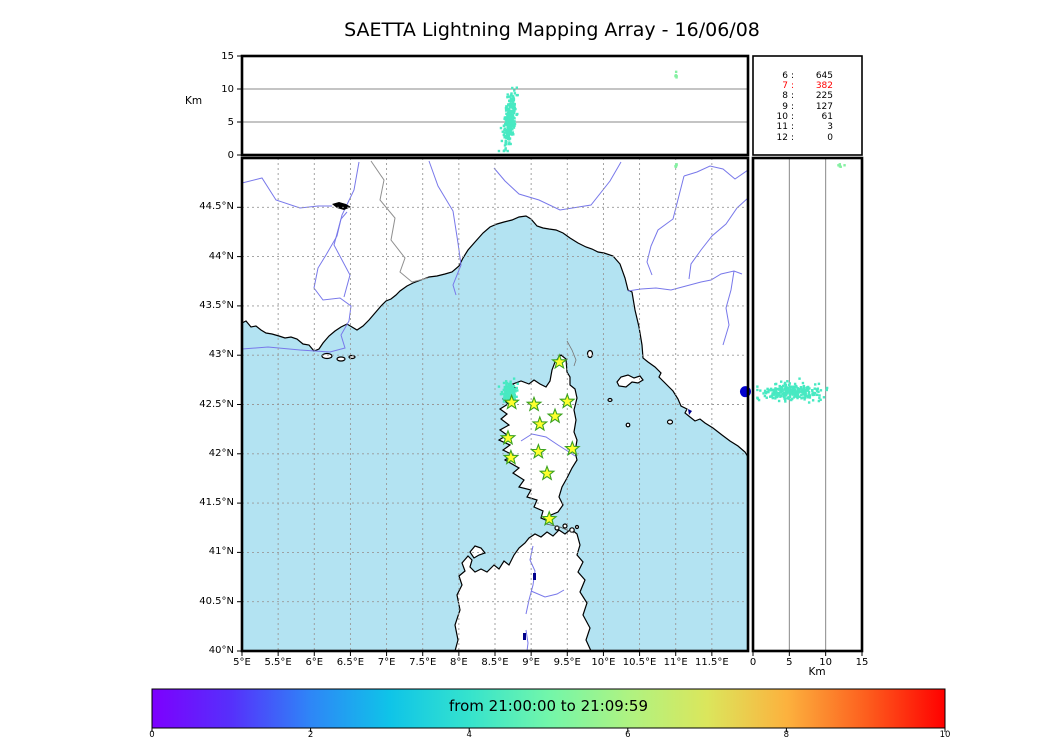  I want to click on altitude-bin-value: 10, so click(782, 116).